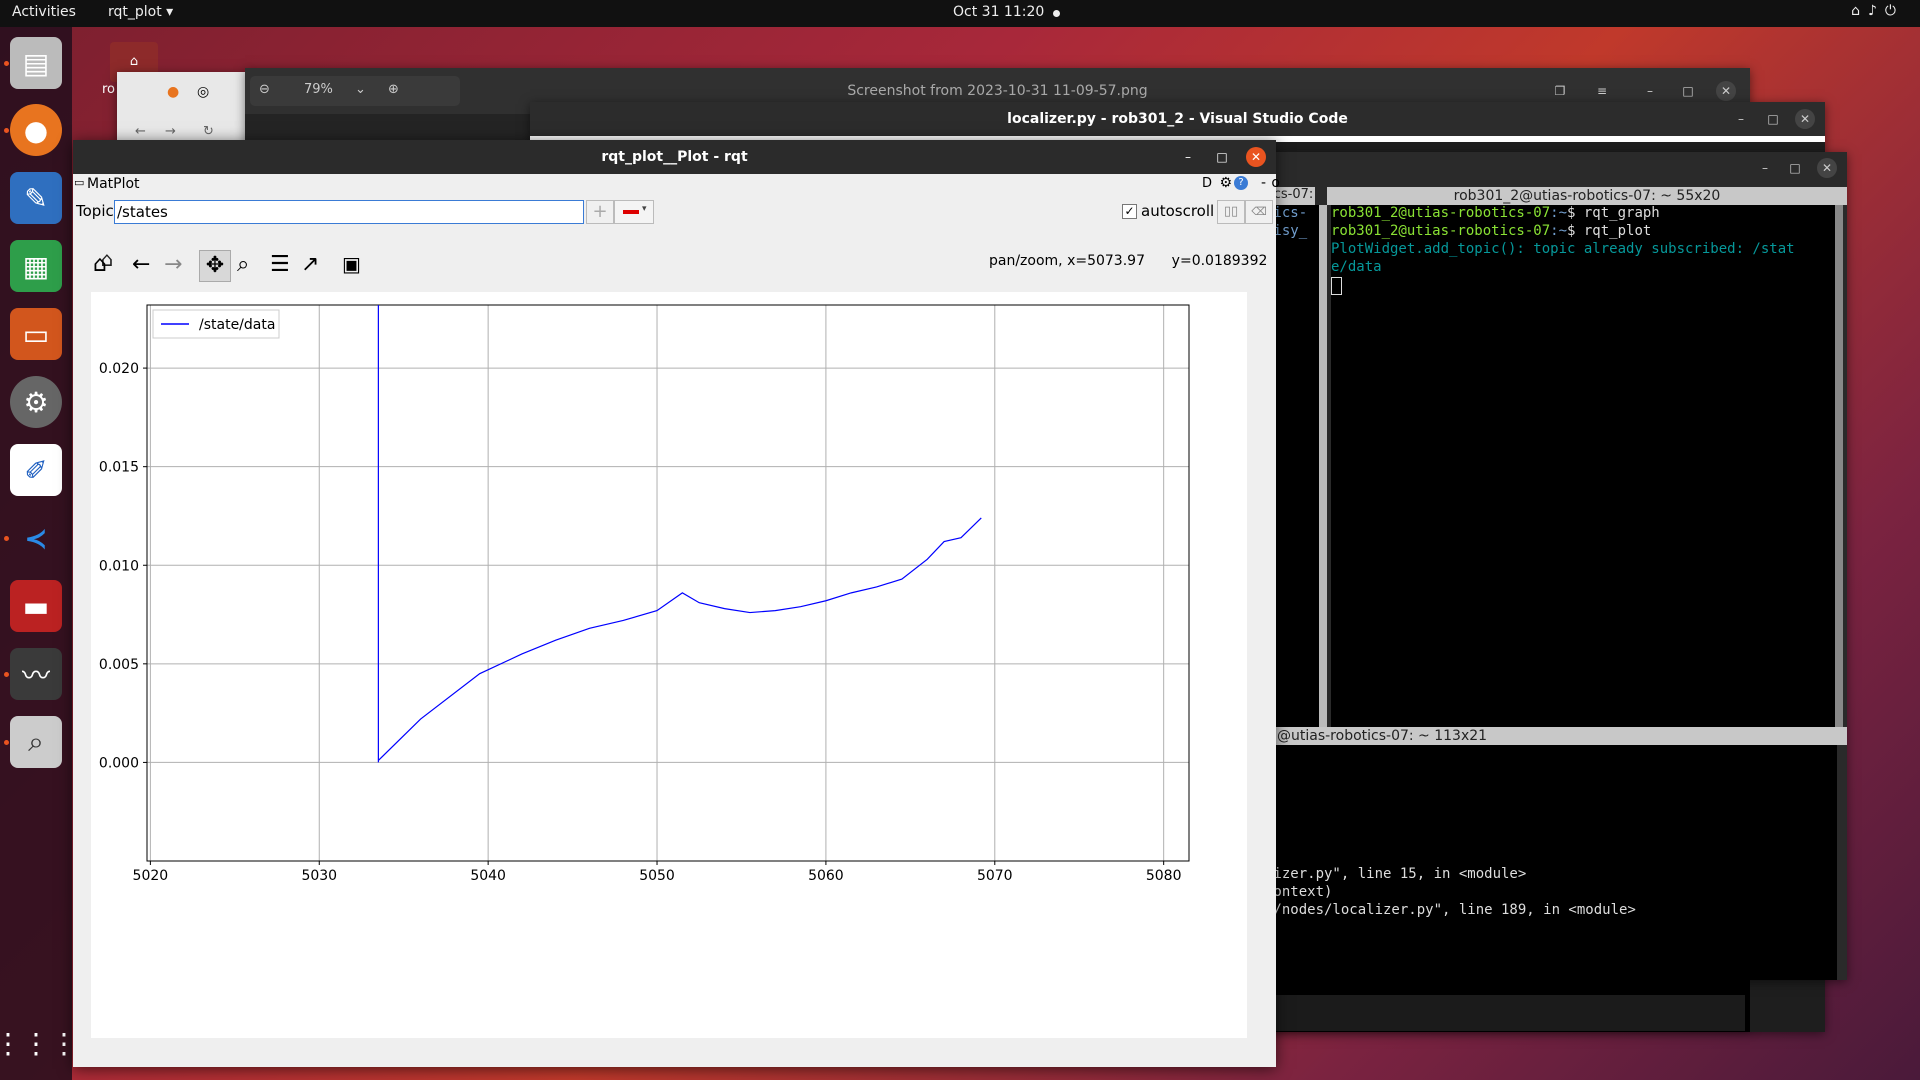  What do you see at coordinates (36, 198) in the screenshot?
I see `writer-icon: ✎` at bounding box center [36, 198].